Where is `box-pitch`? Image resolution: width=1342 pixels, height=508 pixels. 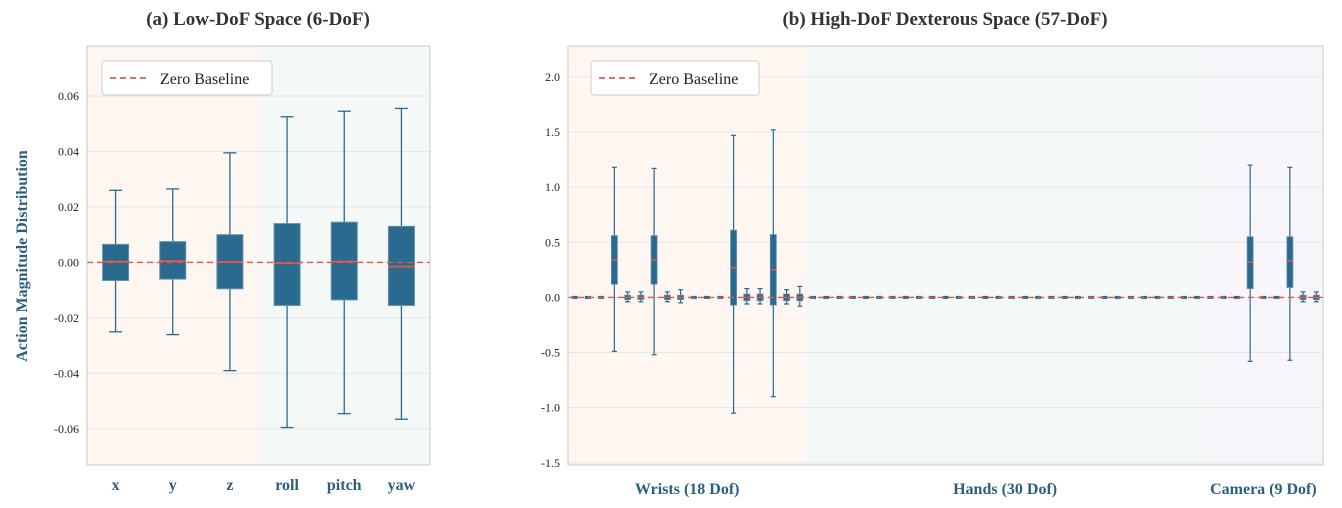
box-pitch is located at coordinates (344, 262).